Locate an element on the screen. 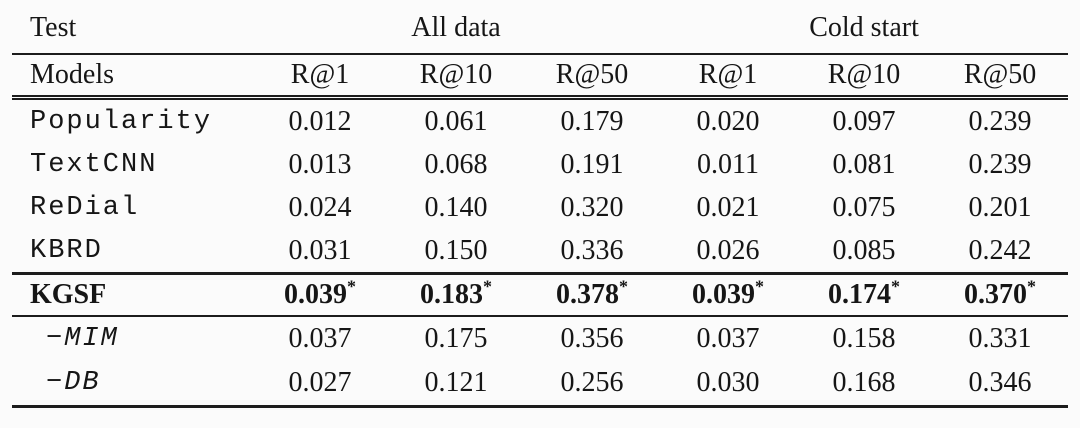  metric-value: 0.027 is located at coordinates (320, 384).